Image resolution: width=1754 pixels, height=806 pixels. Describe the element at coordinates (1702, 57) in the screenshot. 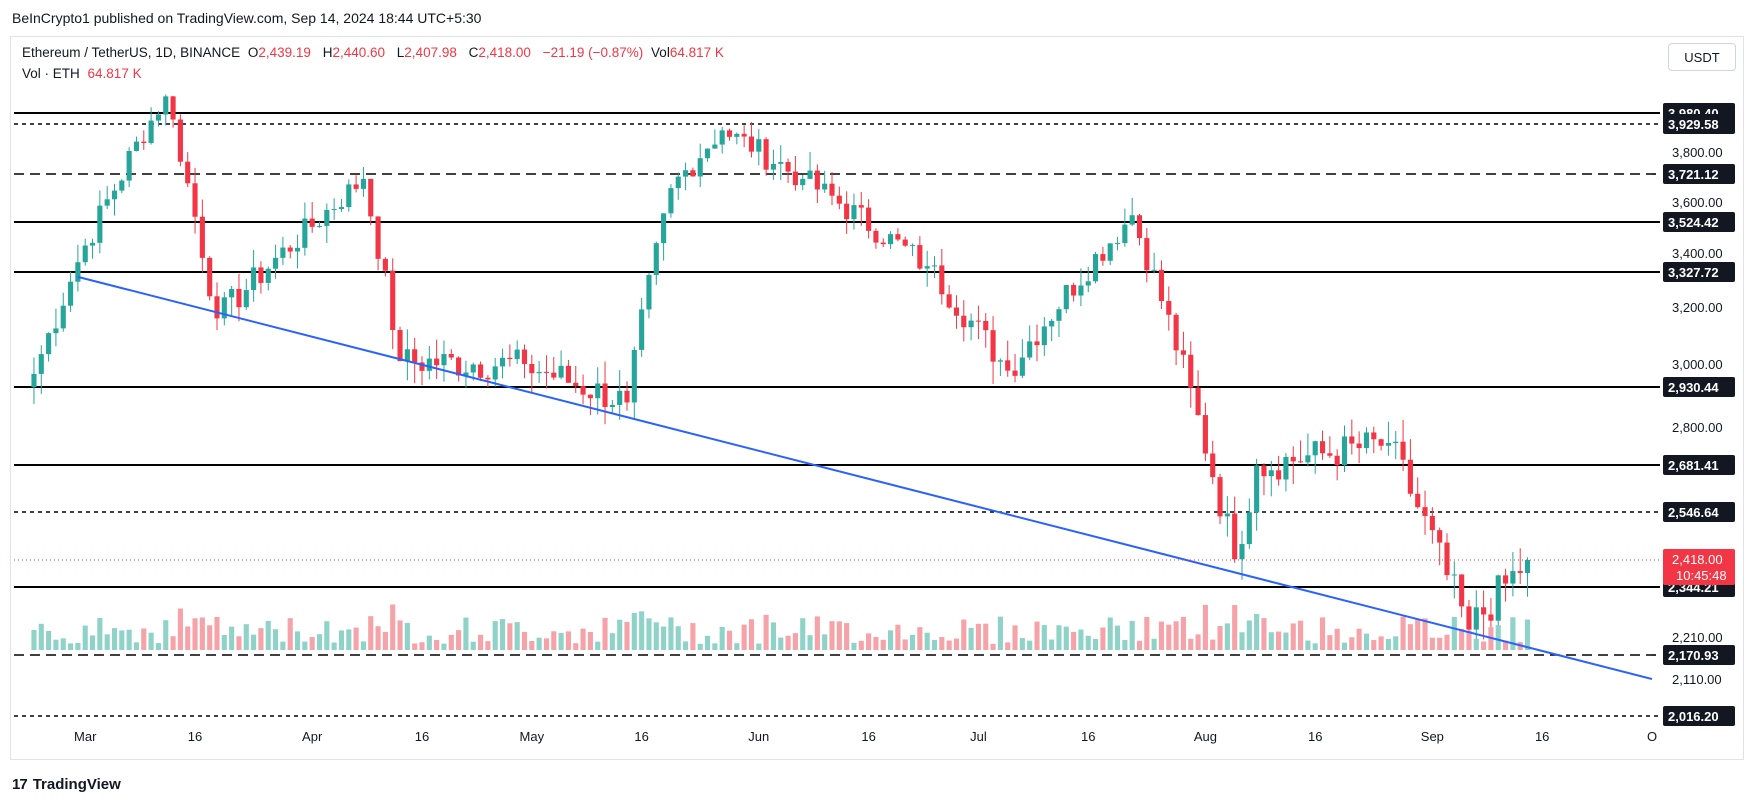

I see `currency-button: USDT` at that location.